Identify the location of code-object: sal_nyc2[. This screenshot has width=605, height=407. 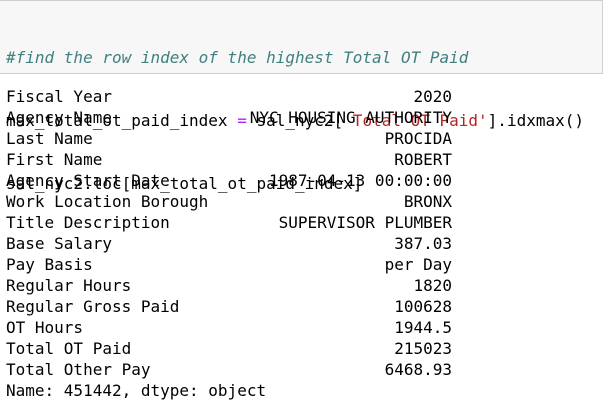
(300, 120).